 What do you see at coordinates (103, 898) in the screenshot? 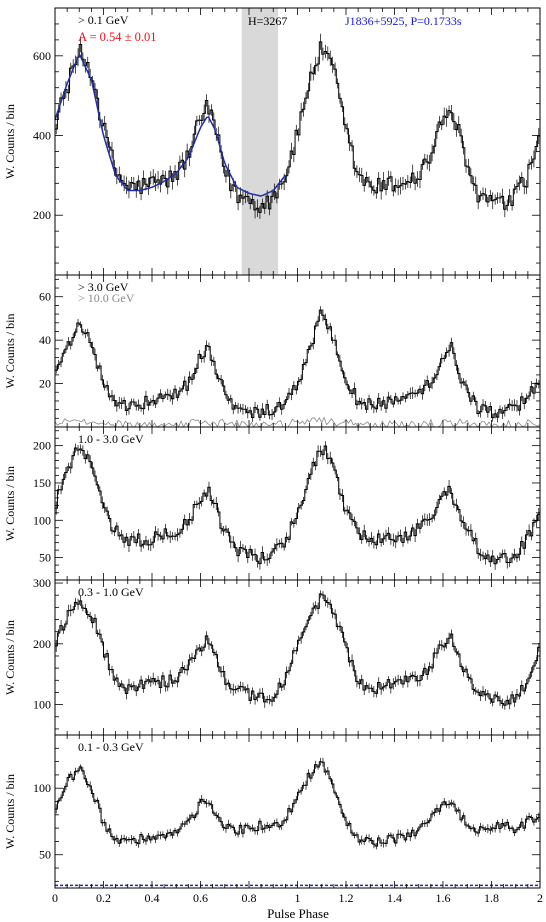
I see `x-tick-label: 0.2` at bounding box center [103, 898].